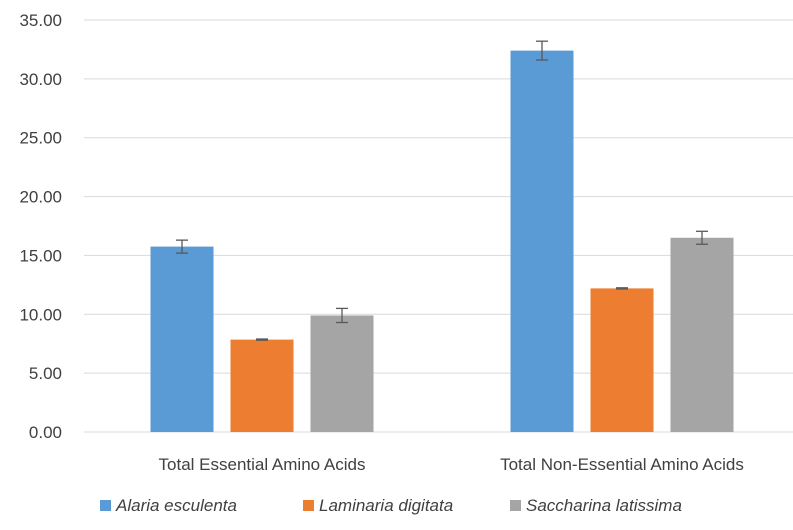 Image resolution: width=793 pixels, height=530 pixels. What do you see at coordinates (40, 79) in the screenshot?
I see `y-tick-label: 30.00` at bounding box center [40, 79].